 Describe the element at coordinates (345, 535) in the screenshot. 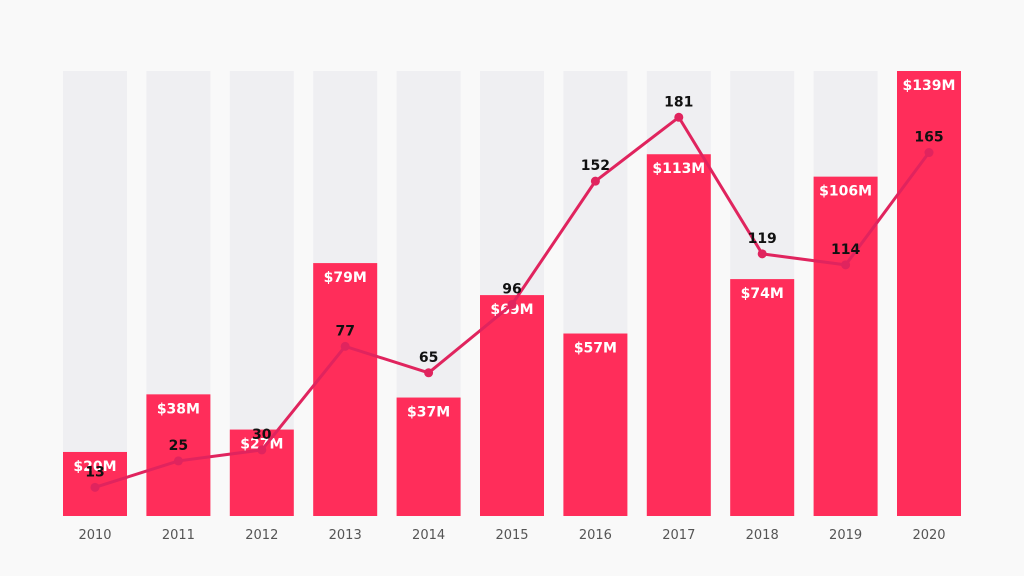

I see `x-tick-label: 2013` at that location.